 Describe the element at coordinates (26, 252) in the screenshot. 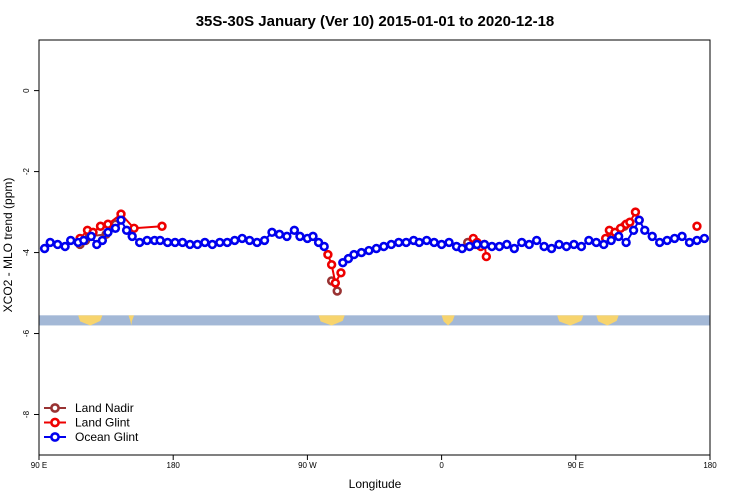

I see `y-tick-label: -4` at that location.